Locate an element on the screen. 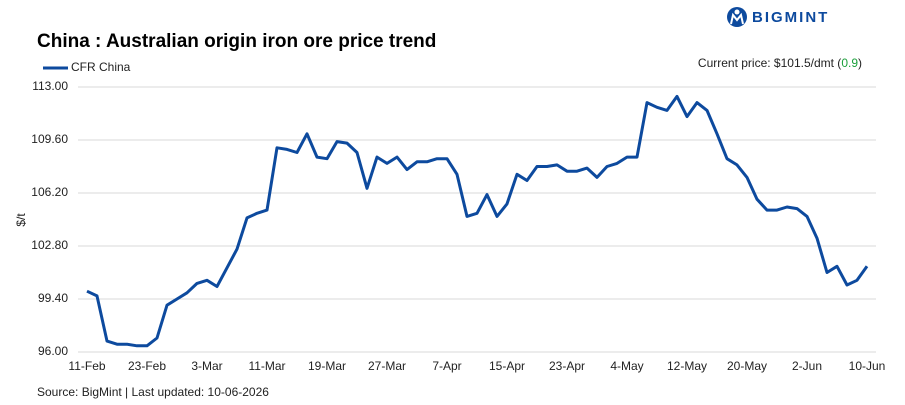  x-tick-label: 11-Feb is located at coordinates (86, 366).